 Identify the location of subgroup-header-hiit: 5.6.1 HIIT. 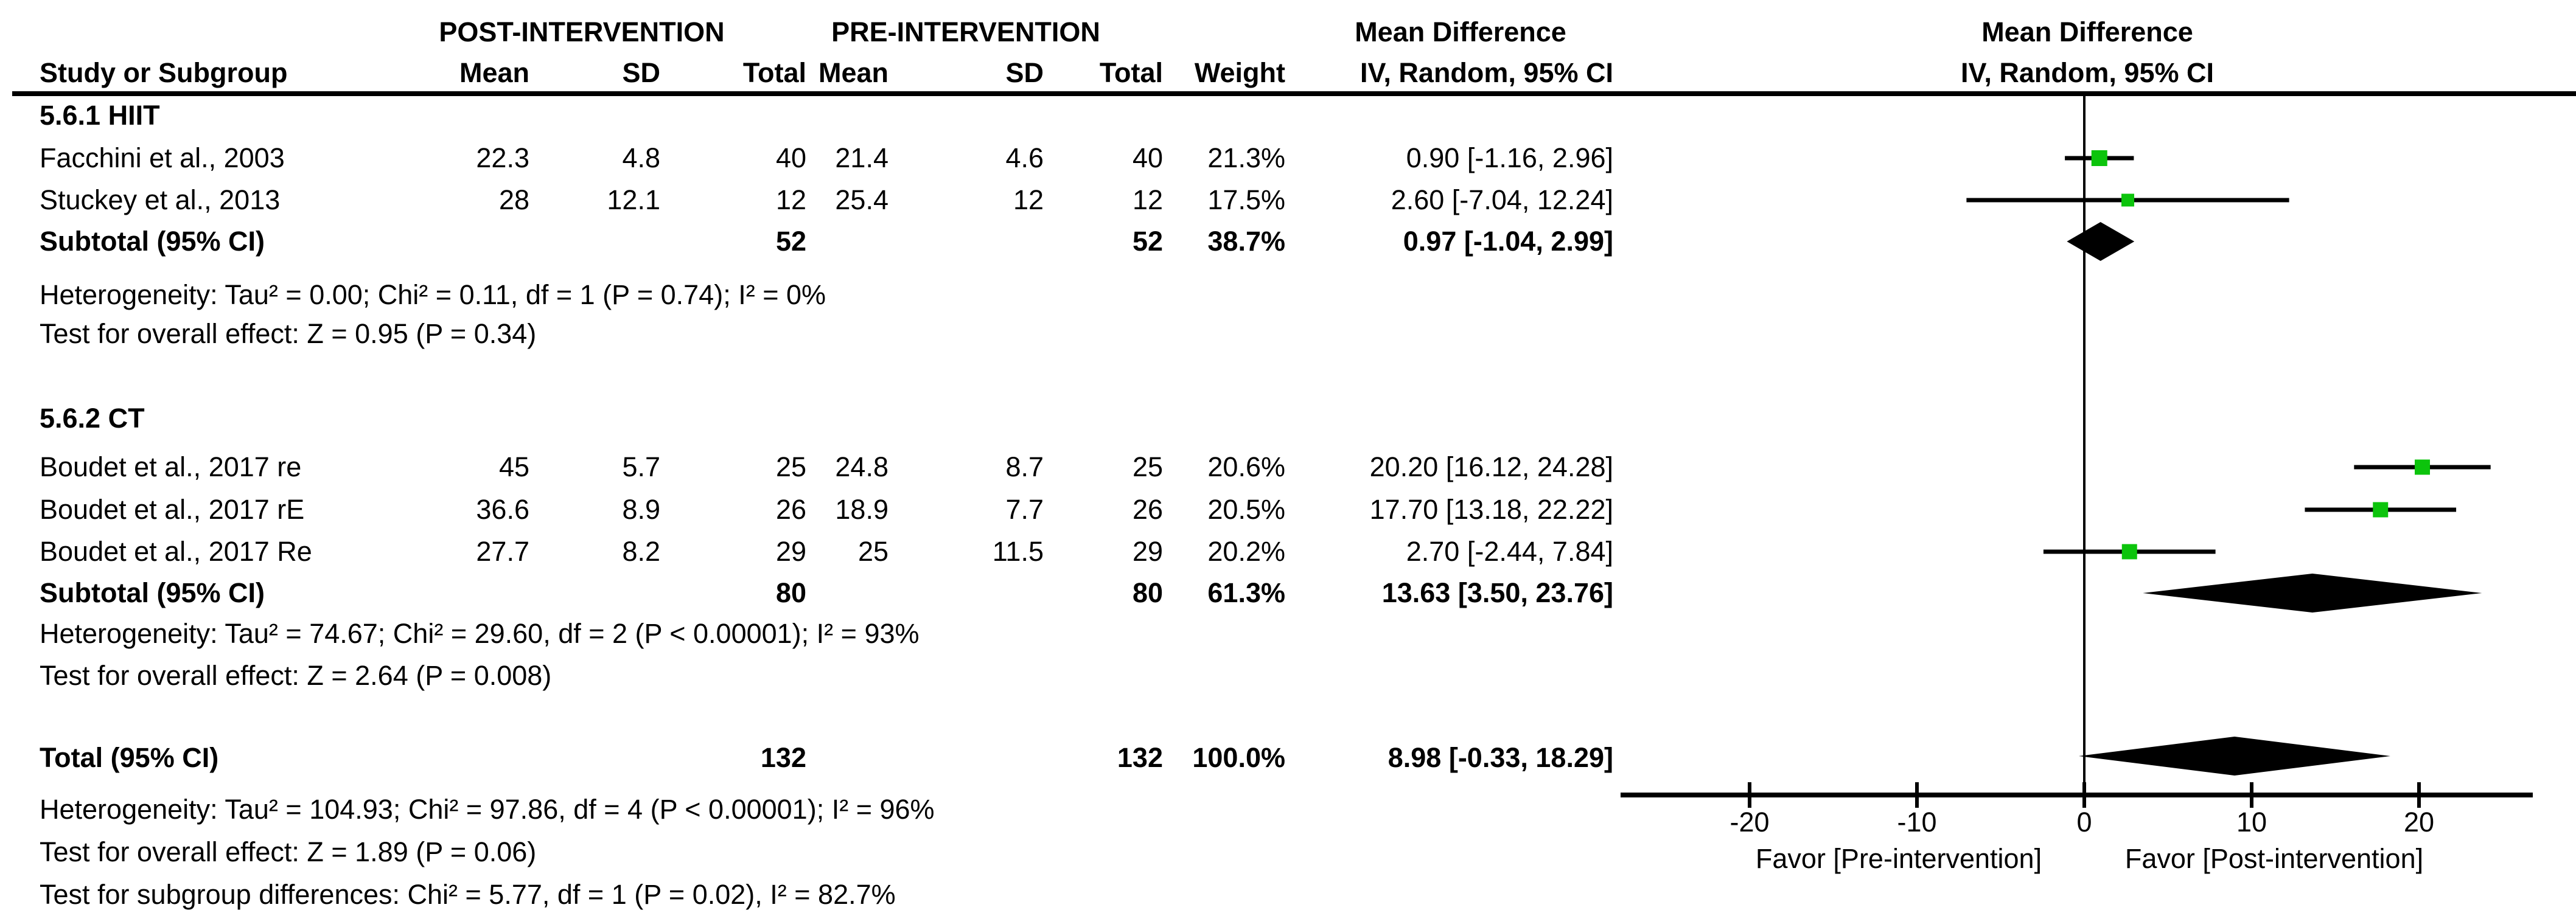
(1288, 115).